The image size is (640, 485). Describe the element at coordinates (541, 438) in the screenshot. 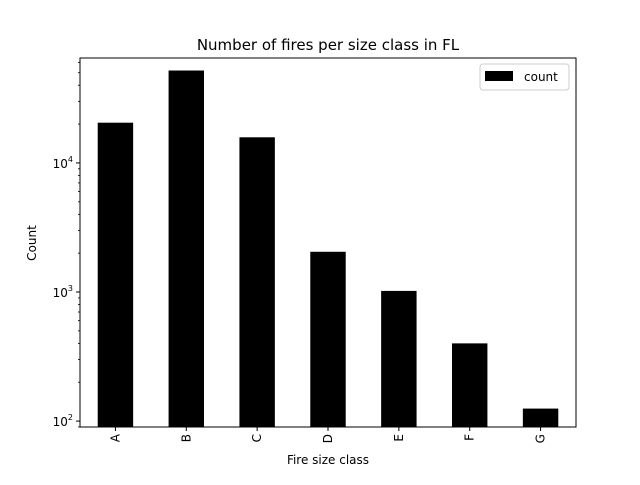

I see `x-tick-label-G: G` at that location.